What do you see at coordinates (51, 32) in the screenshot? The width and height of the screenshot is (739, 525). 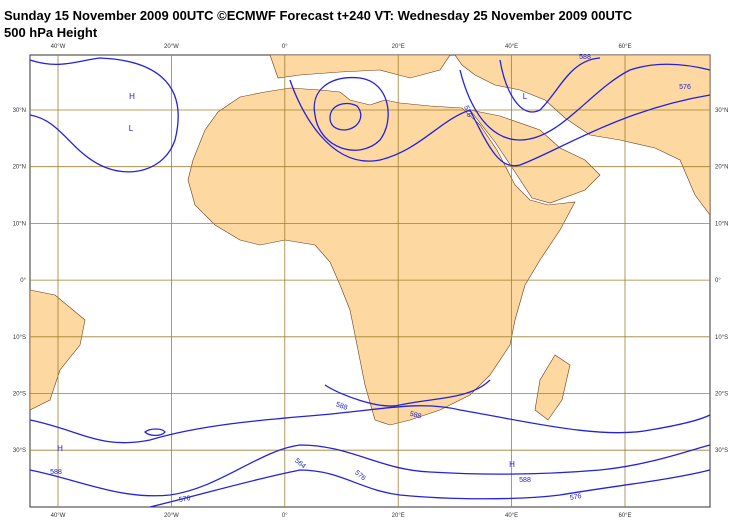 I see `subtitle: 500 hPa Height` at bounding box center [51, 32].